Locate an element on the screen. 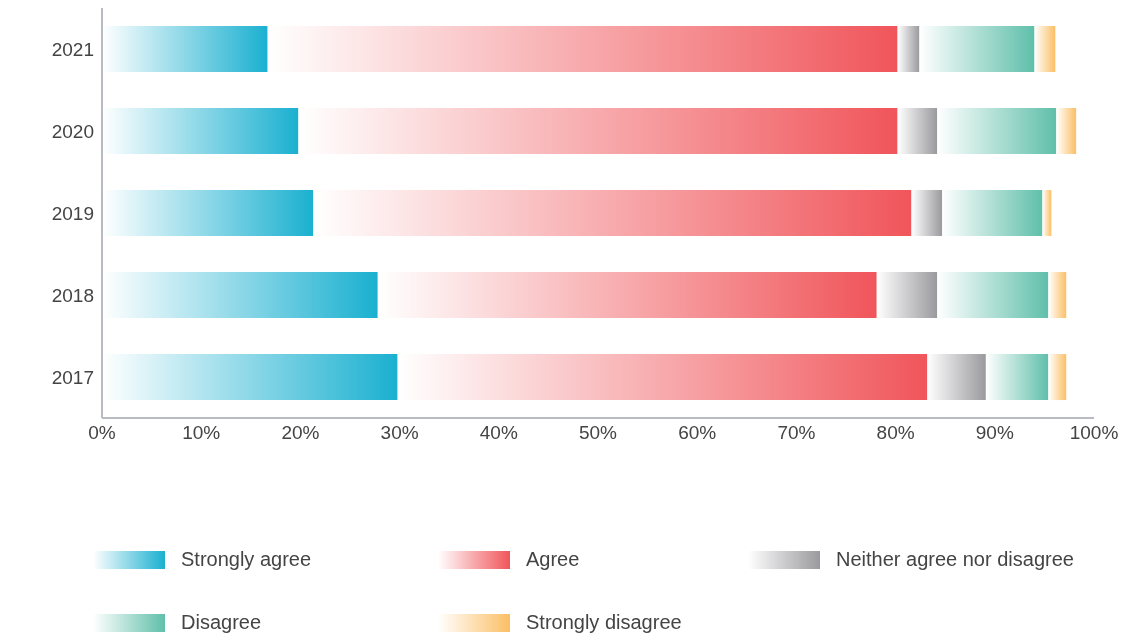  legend-label: Strongly agree is located at coordinates (246, 559).